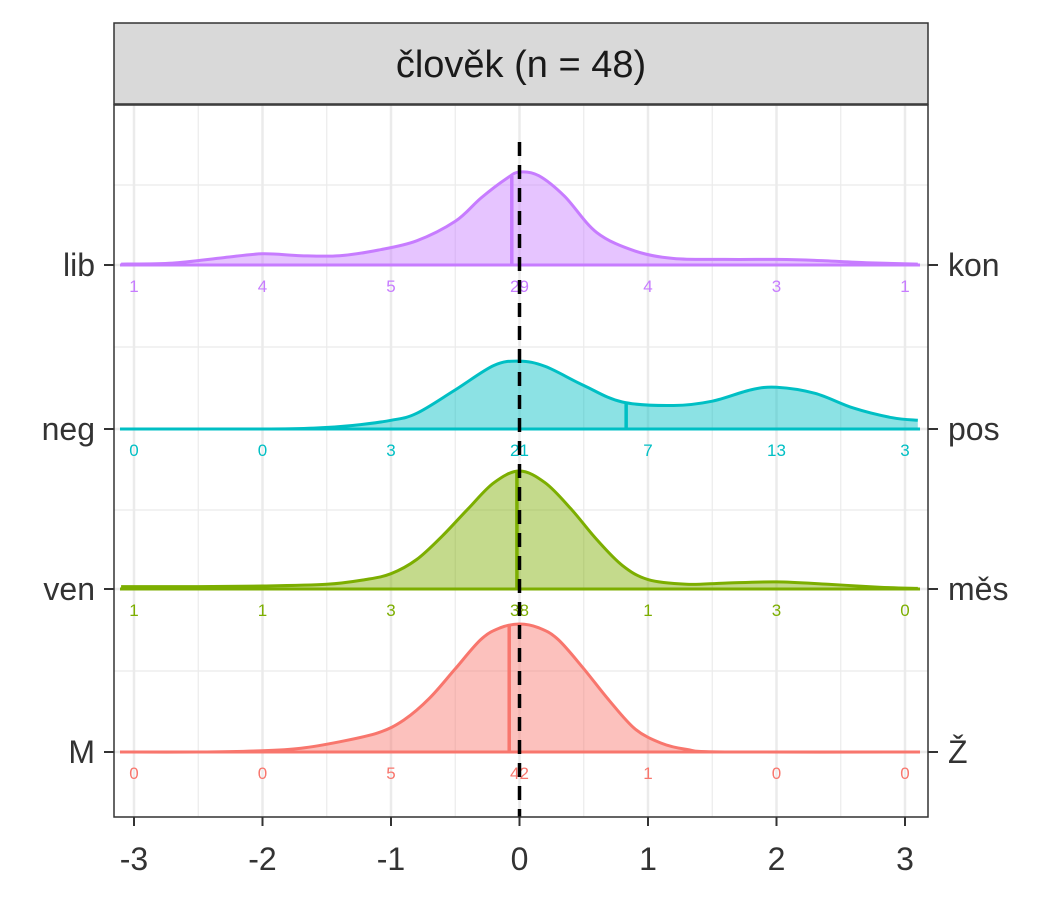  What do you see at coordinates (777, 859) in the screenshot?
I see `x-tick-label: 2` at bounding box center [777, 859].